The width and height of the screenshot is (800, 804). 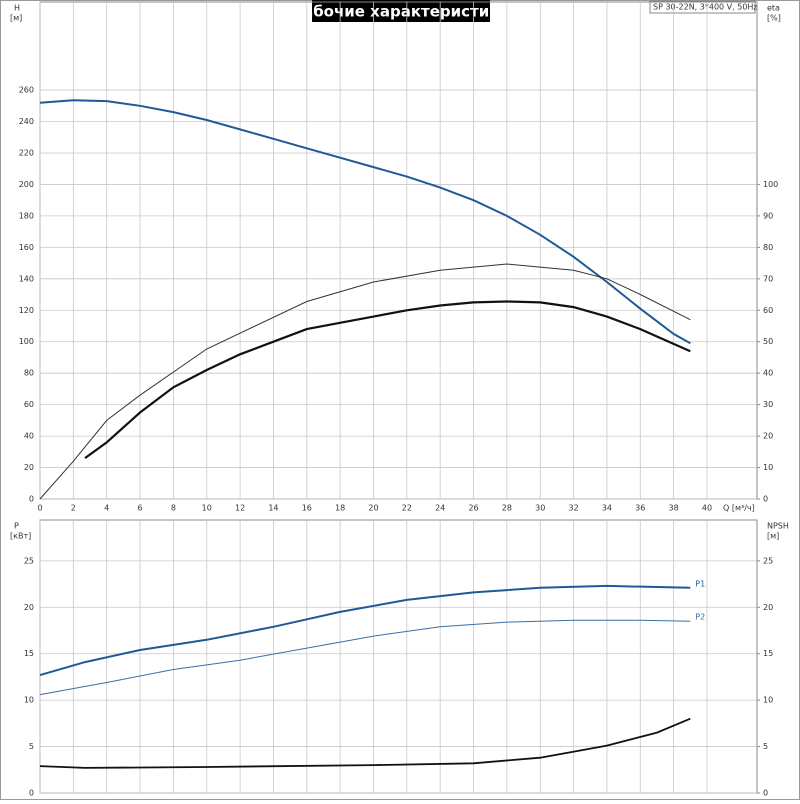 What do you see at coordinates (26, 247) in the screenshot?
I see `y-tick-label: 160` at bounding box center [26, 247].